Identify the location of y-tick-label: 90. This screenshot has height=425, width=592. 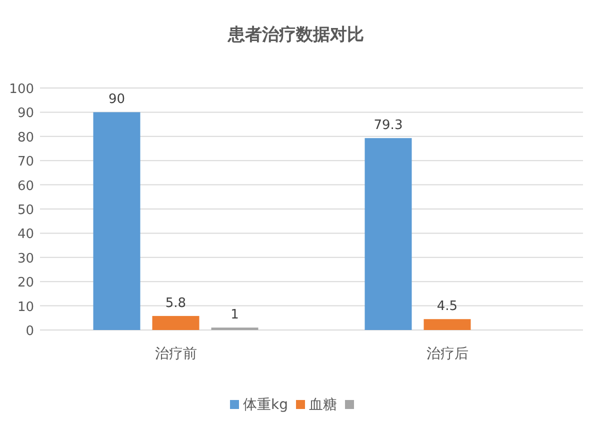
(25, 114).